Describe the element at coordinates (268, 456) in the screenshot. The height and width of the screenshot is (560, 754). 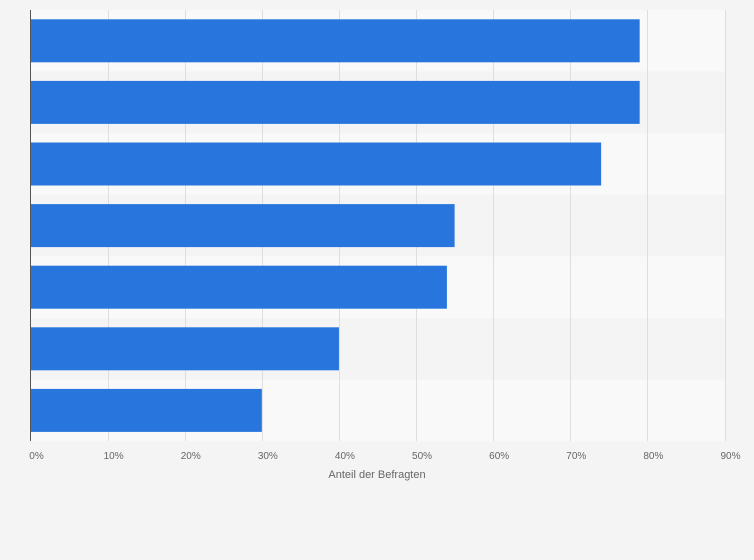
I see `x-tick-label: 30%` at that location.